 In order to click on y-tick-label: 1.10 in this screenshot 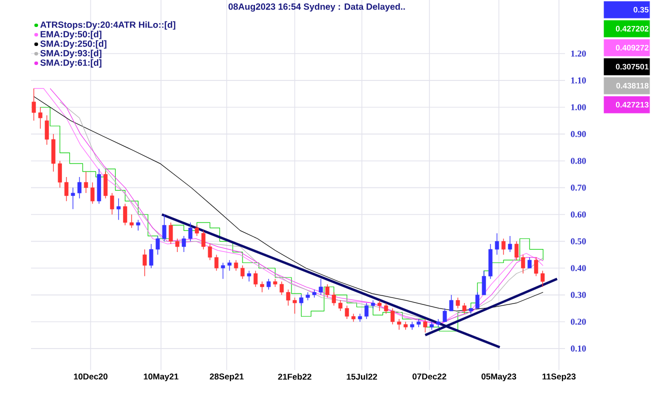, I will do `click(578, 80)`.